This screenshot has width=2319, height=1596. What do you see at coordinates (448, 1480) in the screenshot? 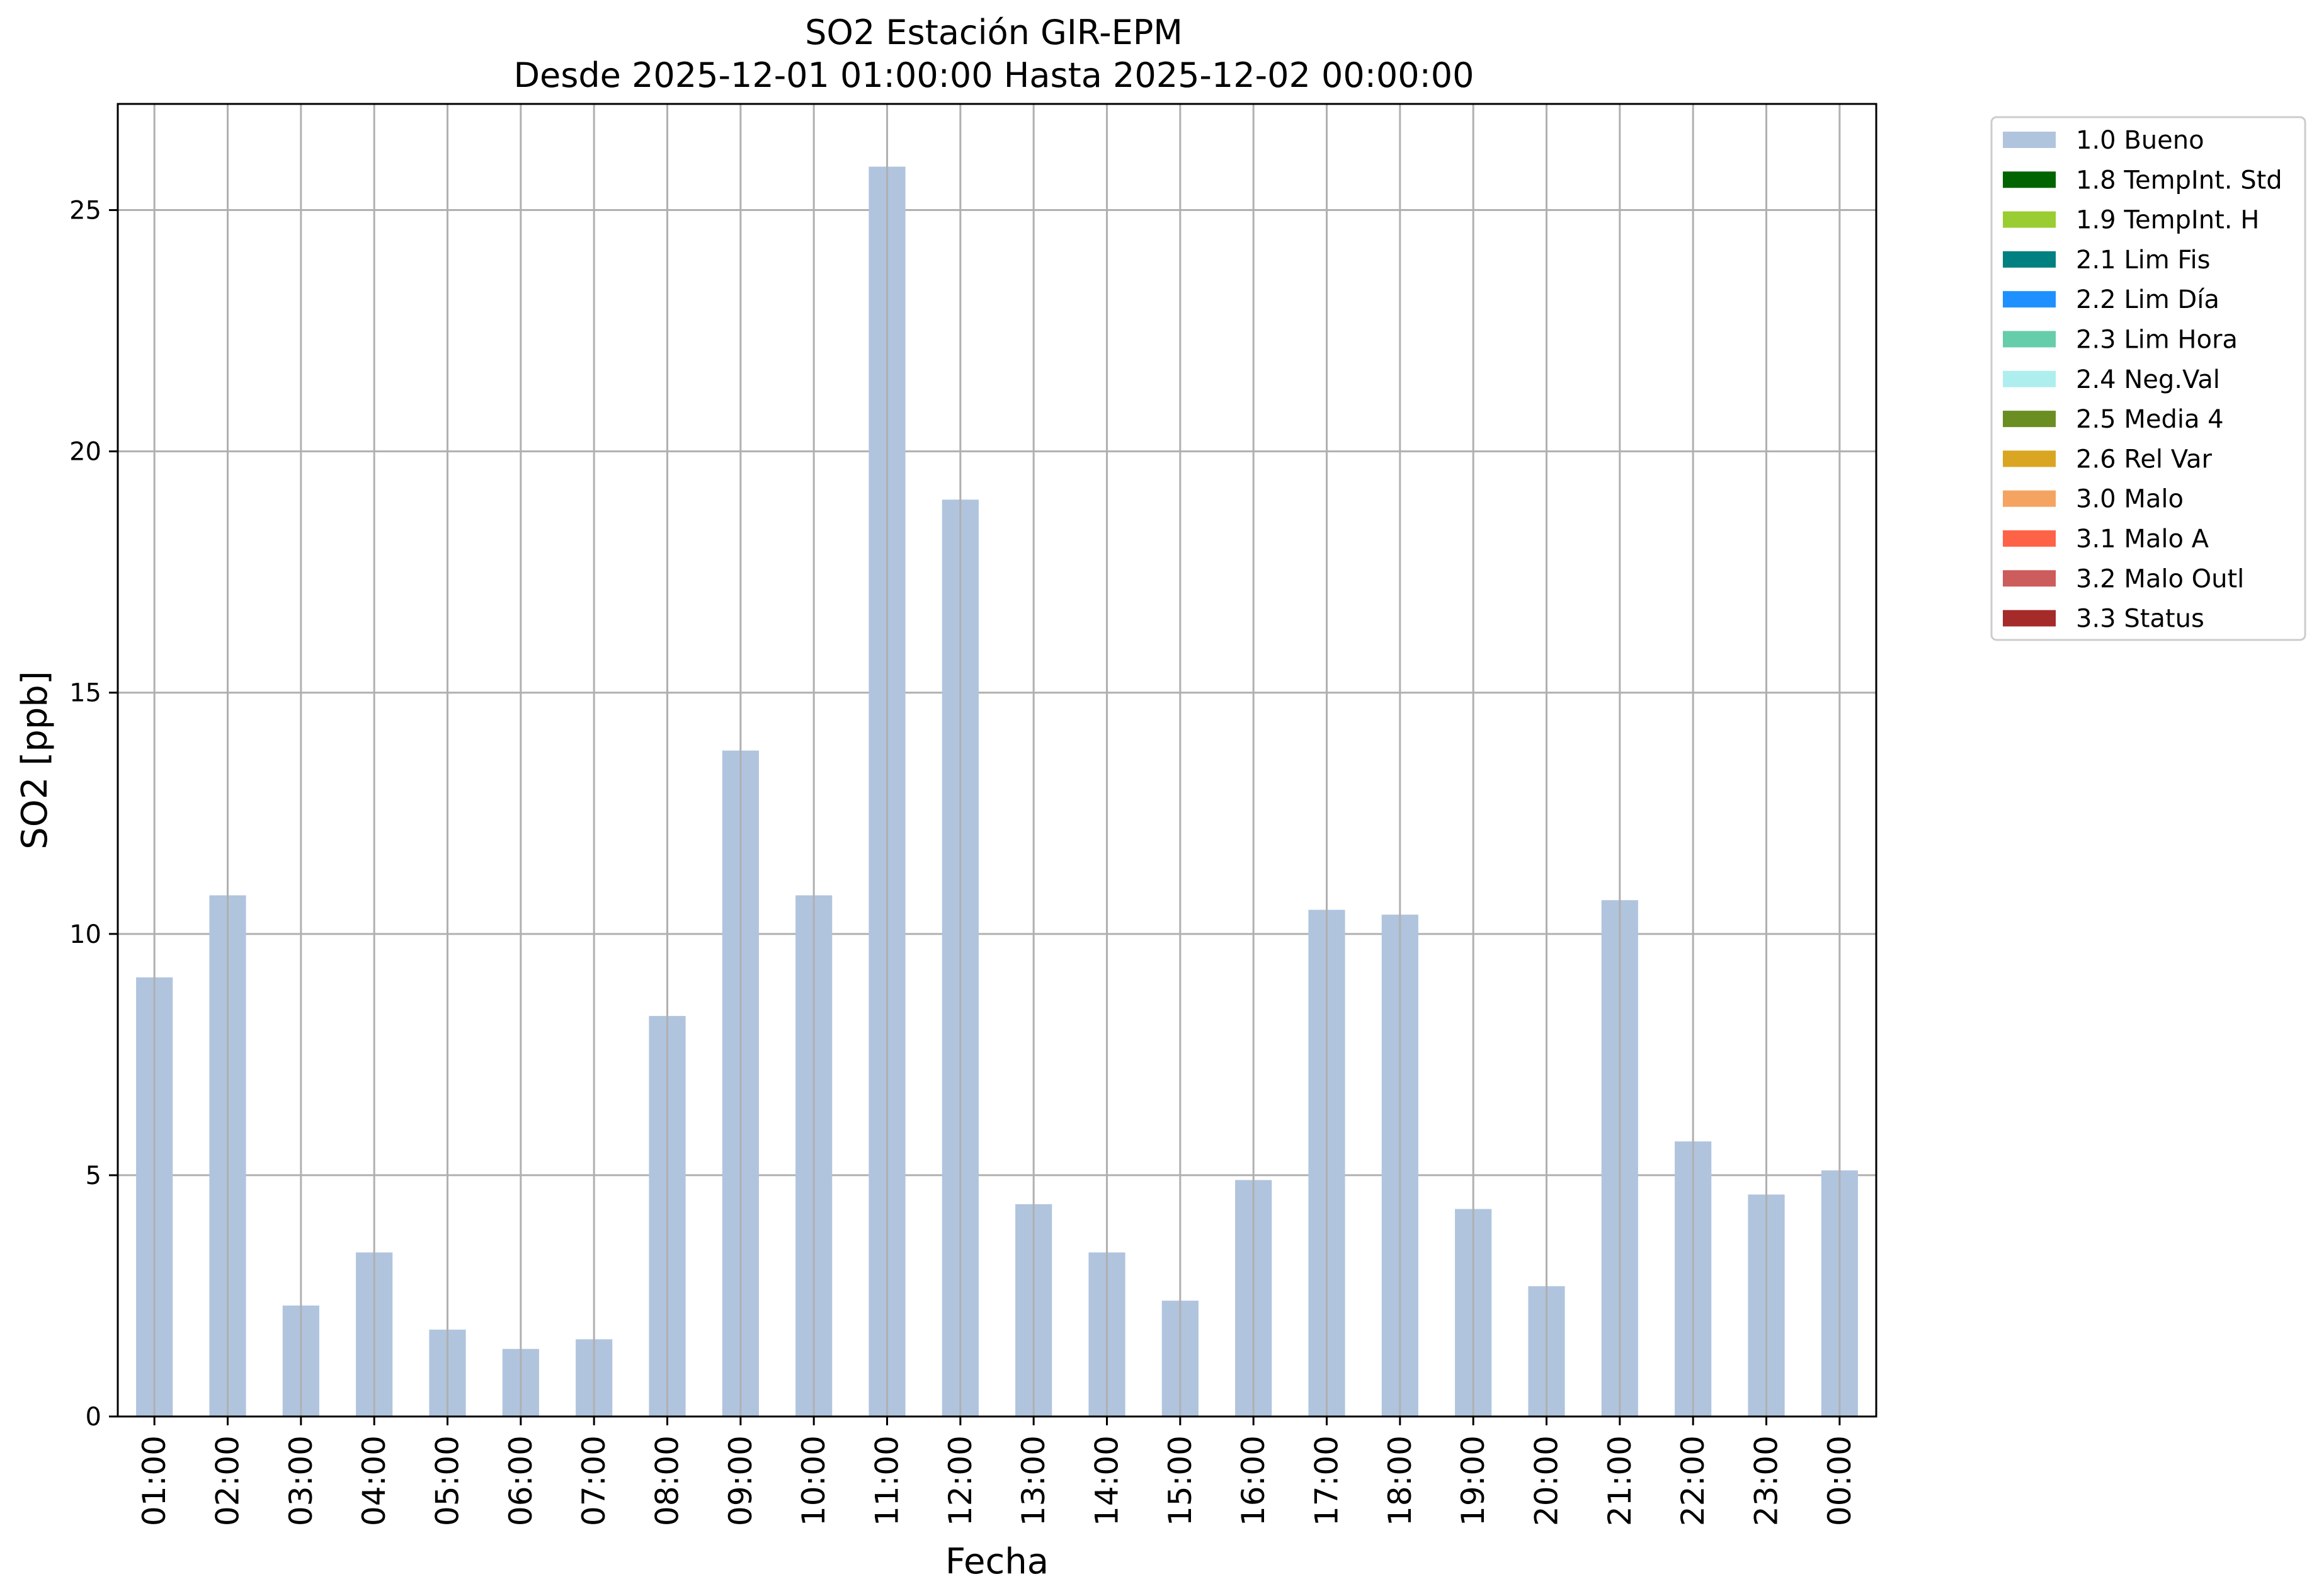
I see `x-tick-label: 05:00` at bounding box center [448, 1480].